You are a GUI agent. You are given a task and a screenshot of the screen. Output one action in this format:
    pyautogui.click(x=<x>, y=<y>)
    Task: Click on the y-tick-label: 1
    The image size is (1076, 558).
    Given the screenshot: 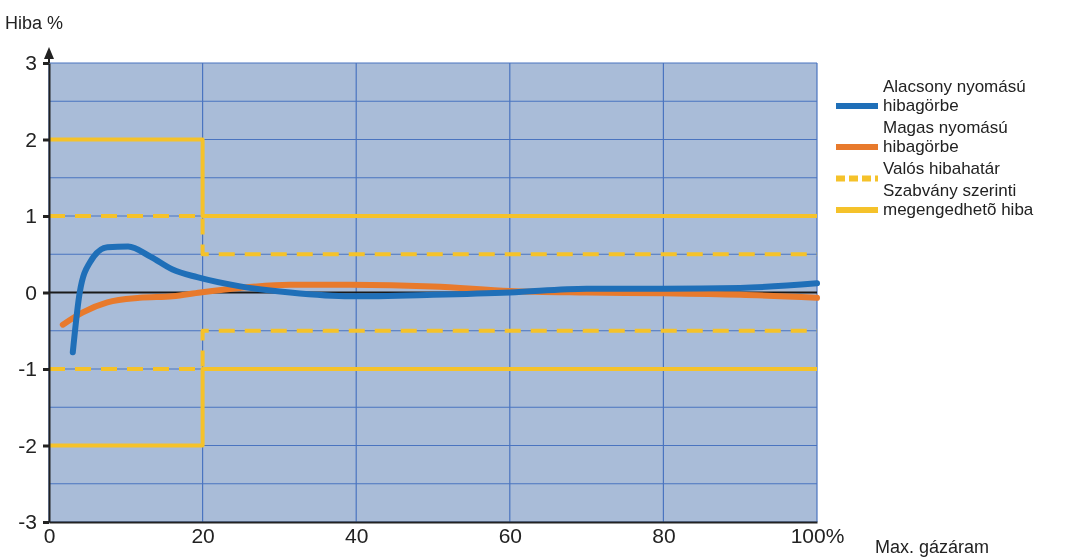 What is the action you would take?
    pyautogui.click(x=31, y=216)
    